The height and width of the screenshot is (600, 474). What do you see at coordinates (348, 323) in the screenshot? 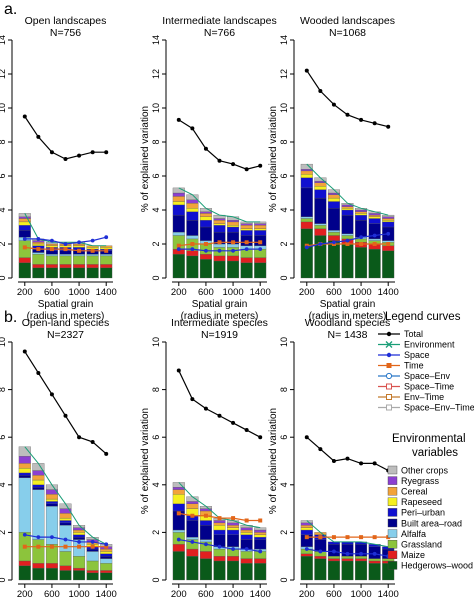
I see `chart-title: Woodland species` at bounding box center [348, 323].